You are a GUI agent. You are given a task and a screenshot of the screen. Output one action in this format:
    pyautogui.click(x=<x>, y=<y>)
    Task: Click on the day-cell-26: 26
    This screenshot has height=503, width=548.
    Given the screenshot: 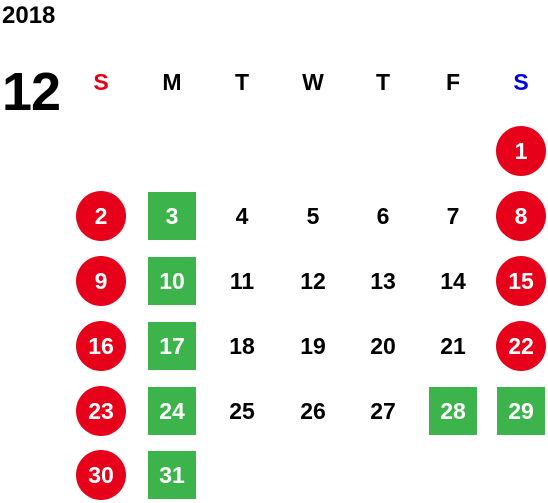 What is the action you would take?
    pyautogui.click(x=313, y=410)
    